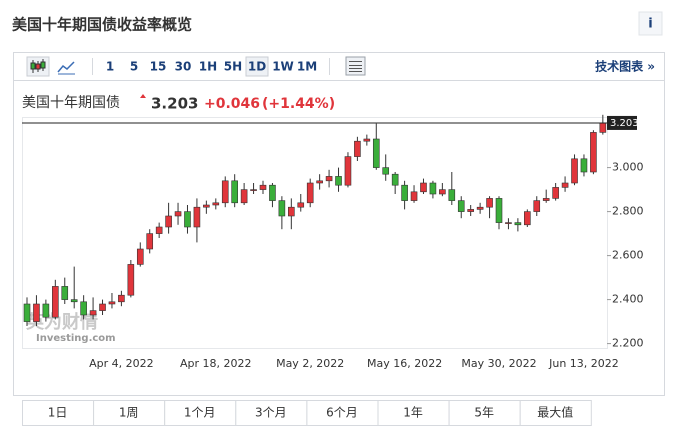  What do you see at coordinates (174, 104) in the screenshot?
I see `quote-price: 3.203` at bounding box center [174, 104].